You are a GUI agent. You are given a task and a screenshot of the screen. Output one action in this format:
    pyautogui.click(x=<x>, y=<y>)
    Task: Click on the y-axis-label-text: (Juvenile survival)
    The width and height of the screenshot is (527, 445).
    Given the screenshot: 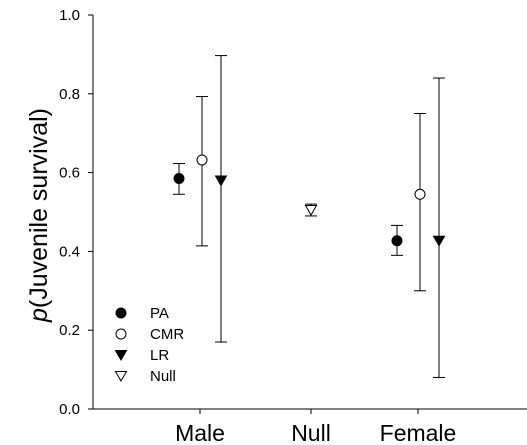 What is the action you would take?
    pyautogui.click(x=39, y=208)
    